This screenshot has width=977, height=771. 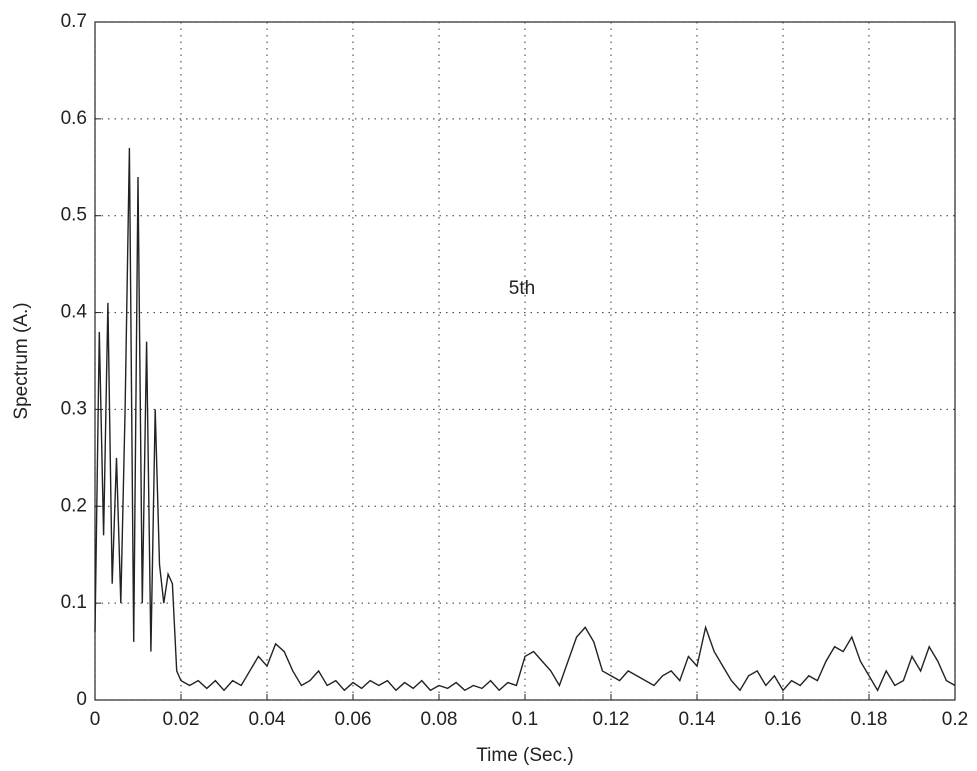 What do you see at coordinates (697, 719) in the screenshot?
I see `x-tick-label: 0.14` at bounding box center [697, 719].